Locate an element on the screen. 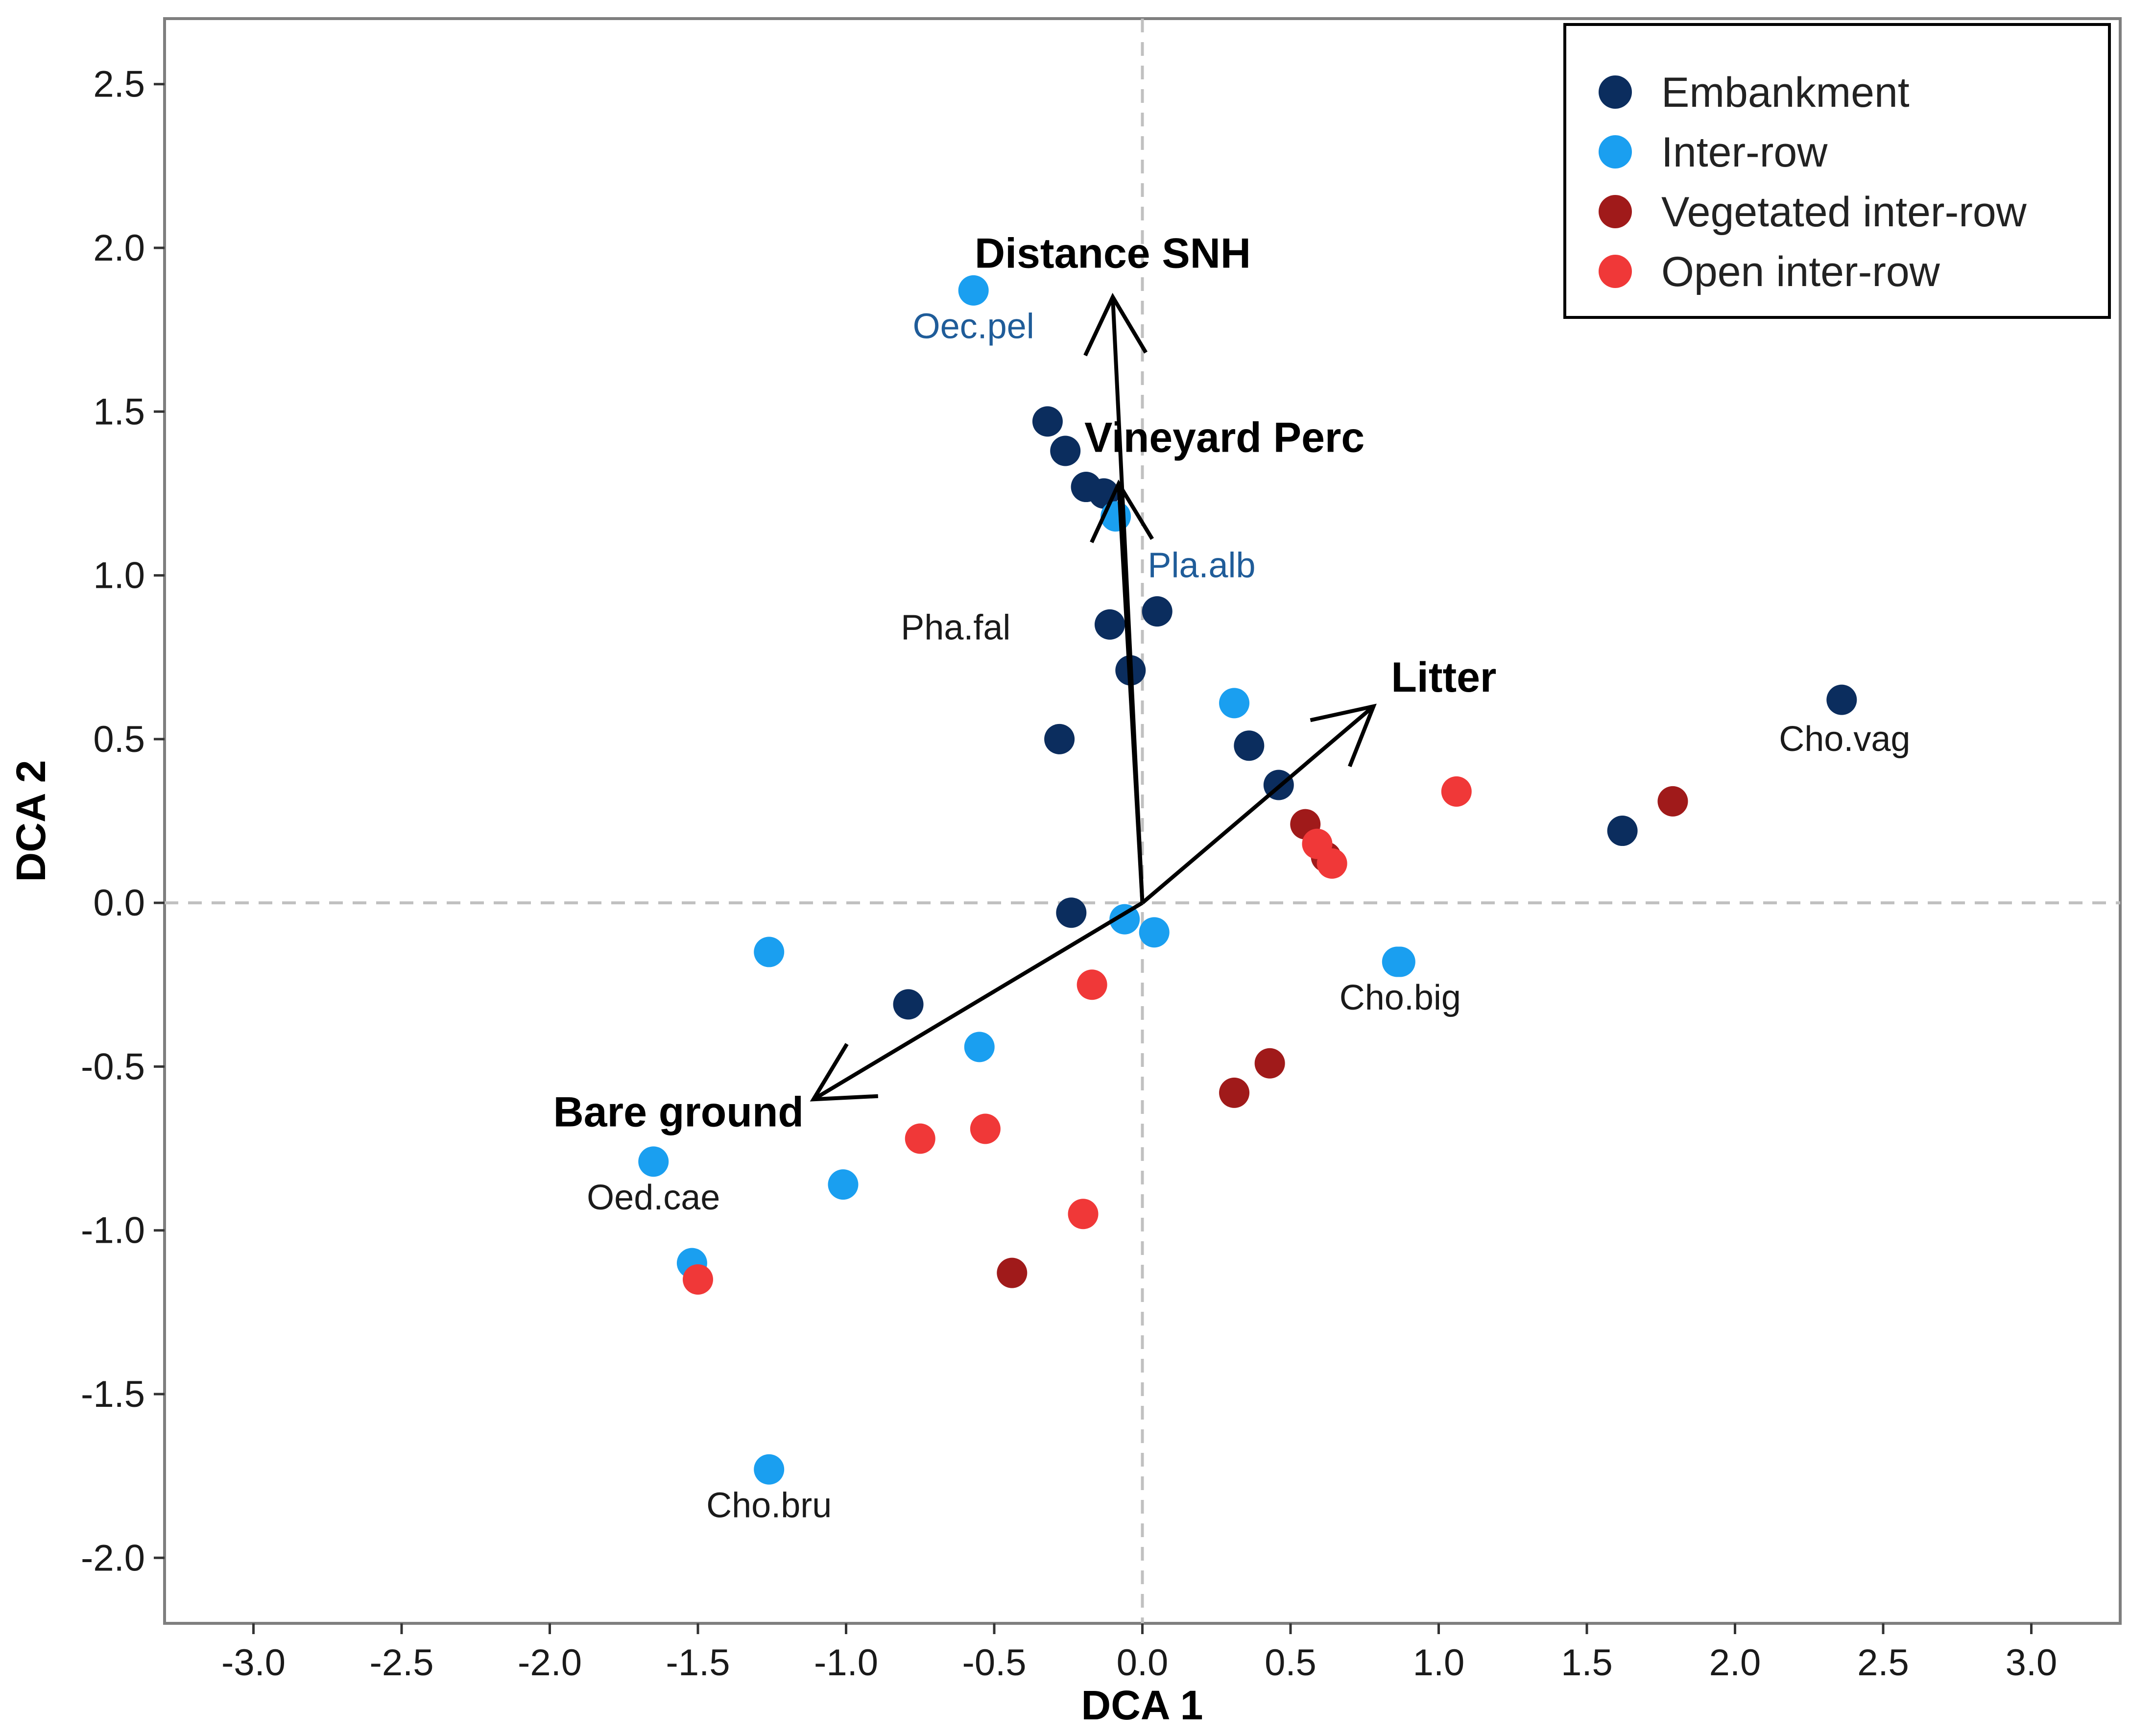  legend-label-embankment: Embankment is located at coordinates (1785, 92).